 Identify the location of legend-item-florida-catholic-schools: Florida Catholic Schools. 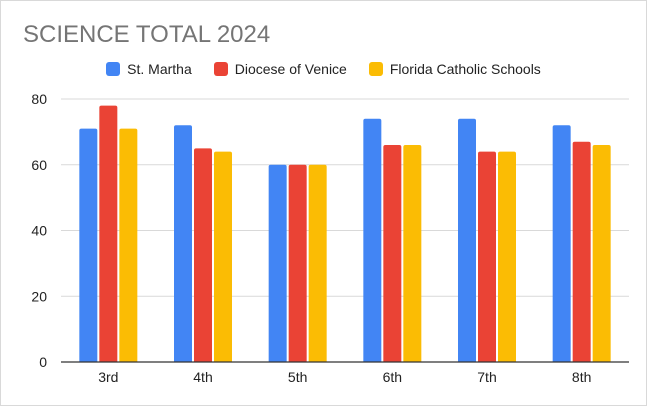
(454, 69).